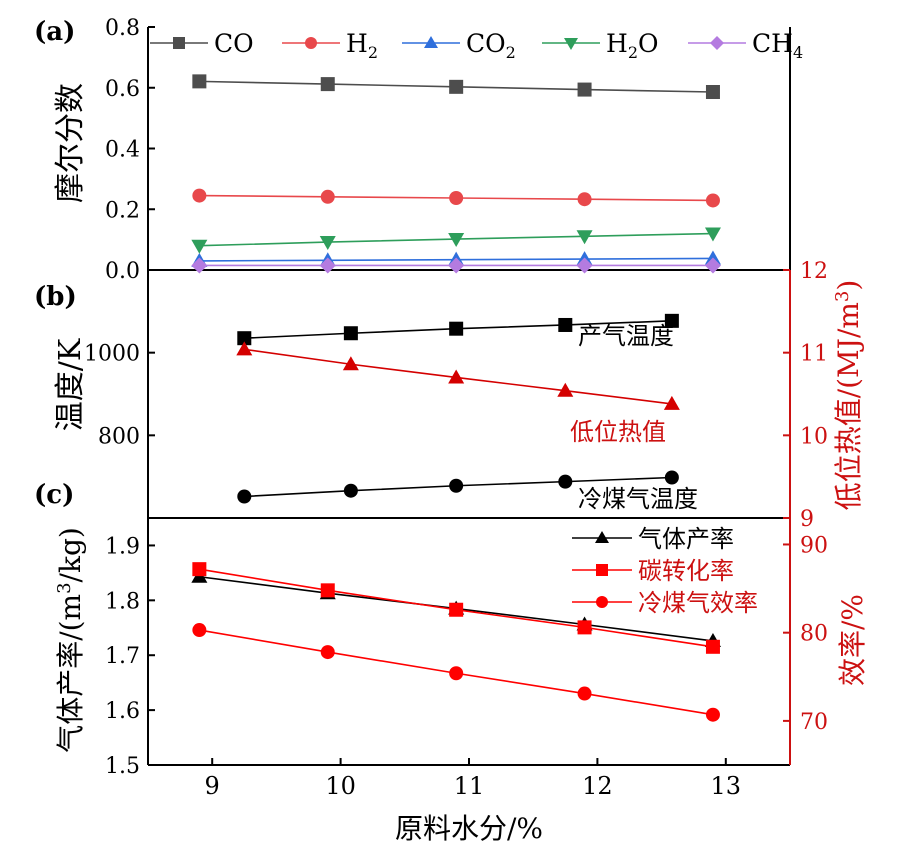 The height and width of the screenshot is (857, 905). I want to click on legend-a-label-3-main: H, so click(617, 43).